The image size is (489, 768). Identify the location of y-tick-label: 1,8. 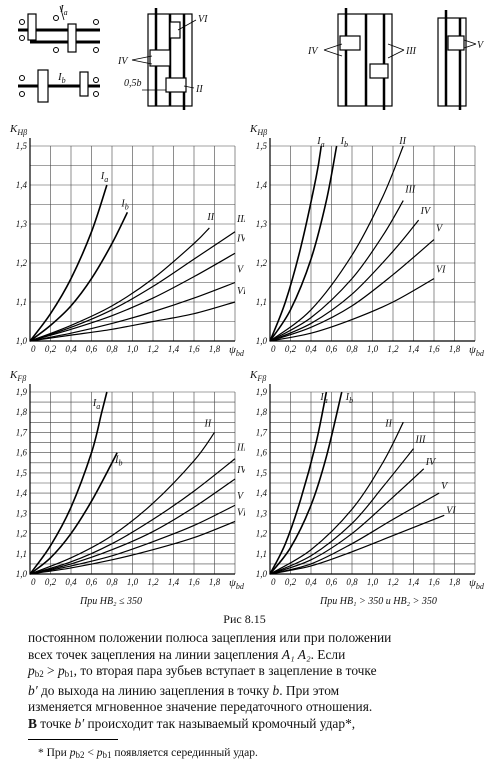
(22, 412).